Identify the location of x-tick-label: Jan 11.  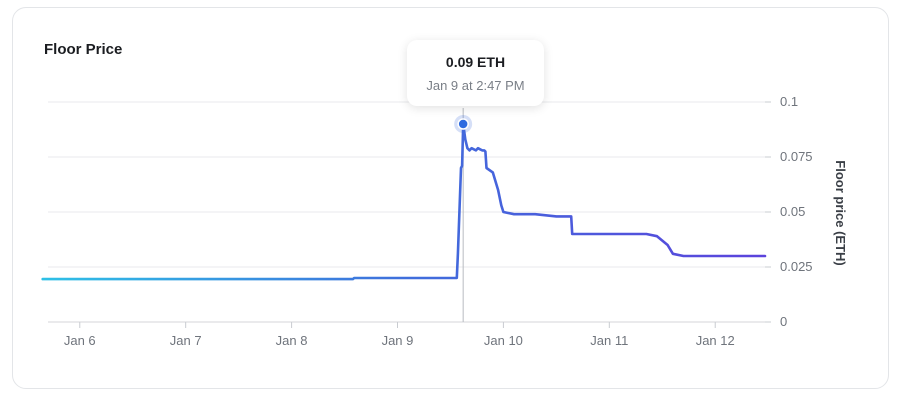
(609, 340).